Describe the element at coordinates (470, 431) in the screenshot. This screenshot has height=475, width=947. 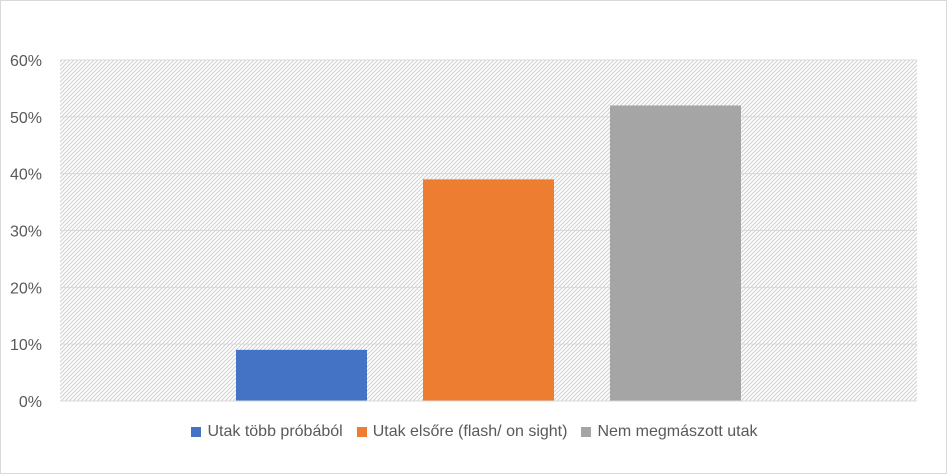
I see `legend-label-series-2: Utak elsőre (flash/ on sight)` at that location.